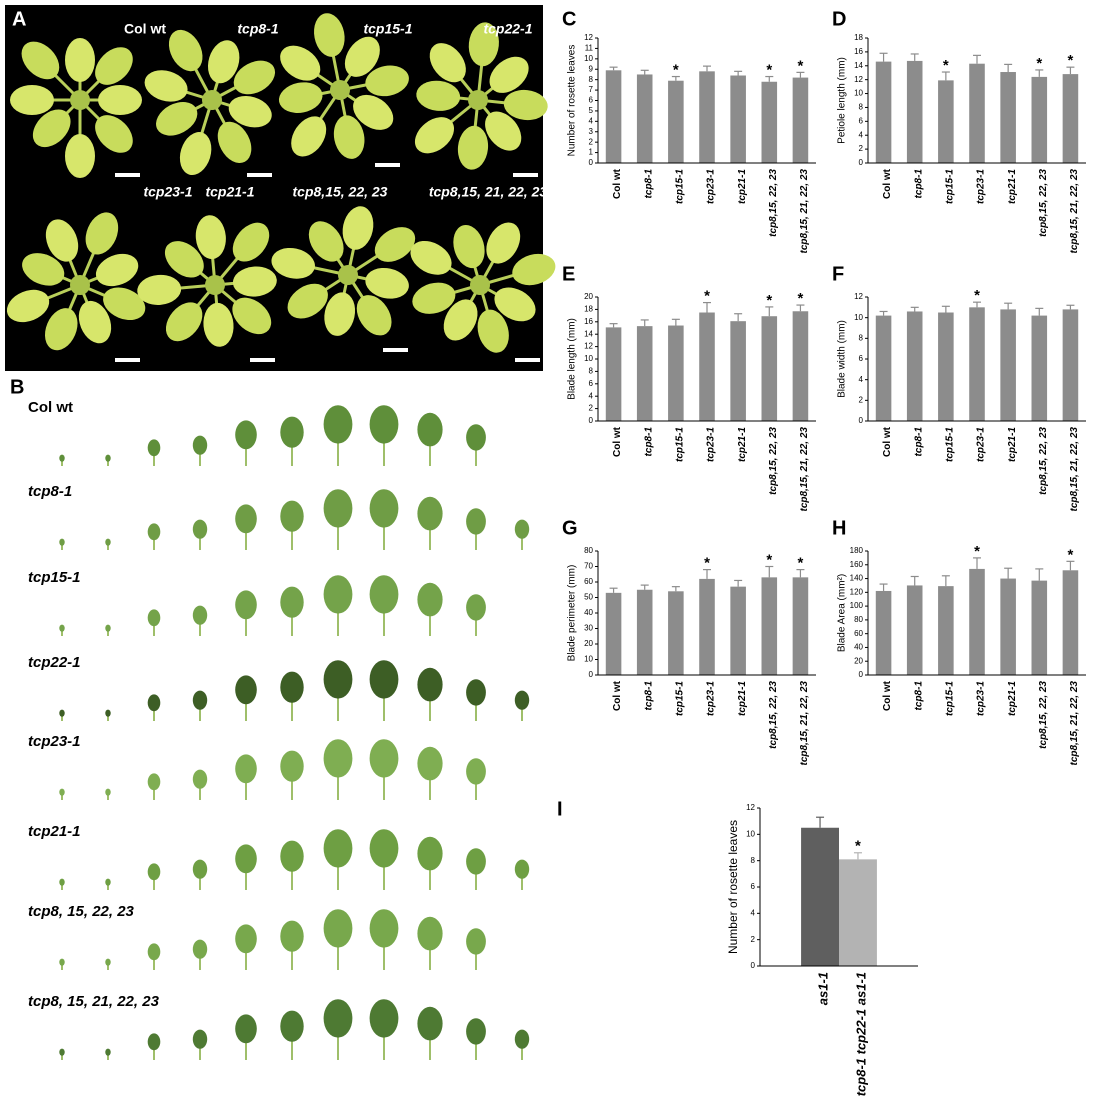  Describe the element at coordinates (981, 698) in the screenshot. I see `x-tick-label: tcp23-1` at that location.